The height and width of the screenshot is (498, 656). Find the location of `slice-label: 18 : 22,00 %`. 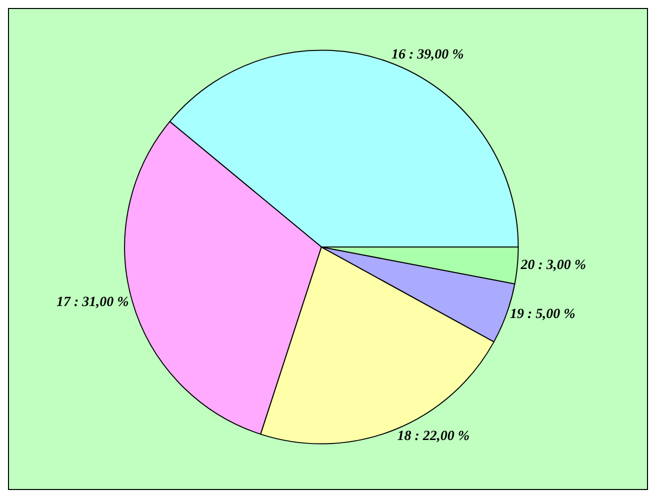

slice-label: 18 : 22,00 % is located at coordinates (433, 436).